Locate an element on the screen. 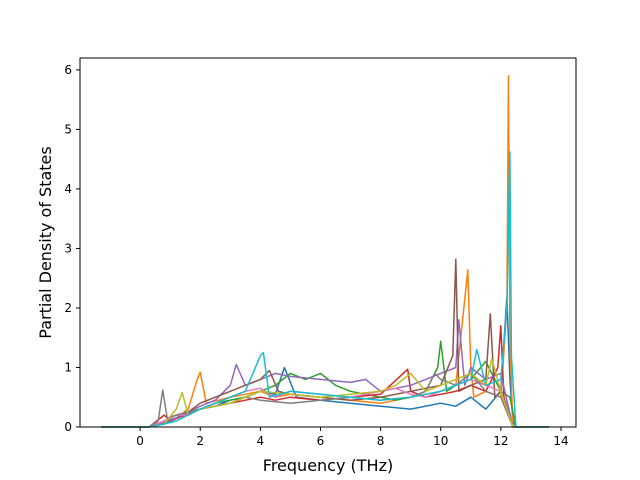 Image resolution: width=640 pixels, height=480 pixels. y-tick-label: 0 is located at coordinates (68, 427).